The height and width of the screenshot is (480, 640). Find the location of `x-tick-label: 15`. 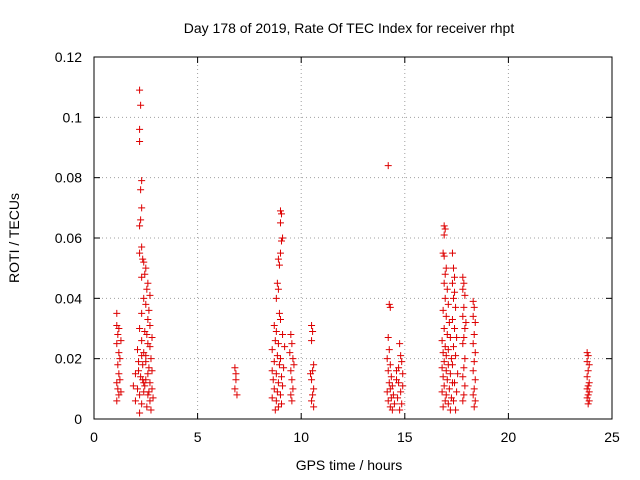

x-tick-label: 15 is located at coordinates (405, 437).